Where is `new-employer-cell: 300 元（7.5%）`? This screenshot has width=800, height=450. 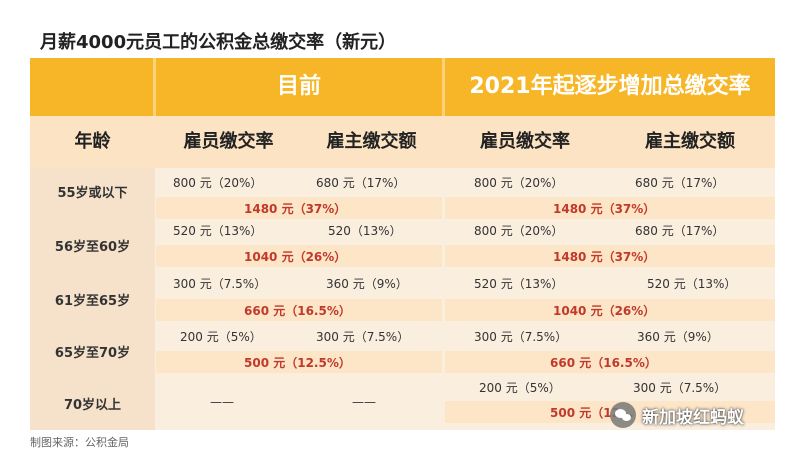
new-employer-cell: 300 元（7.5%） is located at coordinates (680, 388).